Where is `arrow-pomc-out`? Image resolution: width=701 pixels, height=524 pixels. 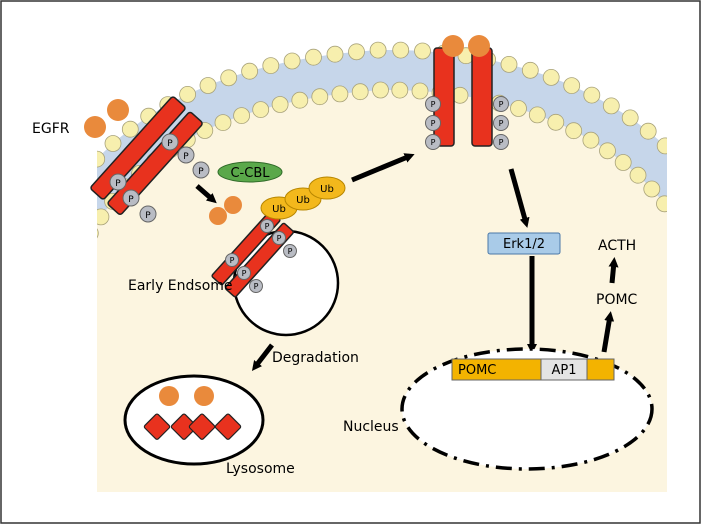
arrow-pomc-out is located at coordinates (608, 332).